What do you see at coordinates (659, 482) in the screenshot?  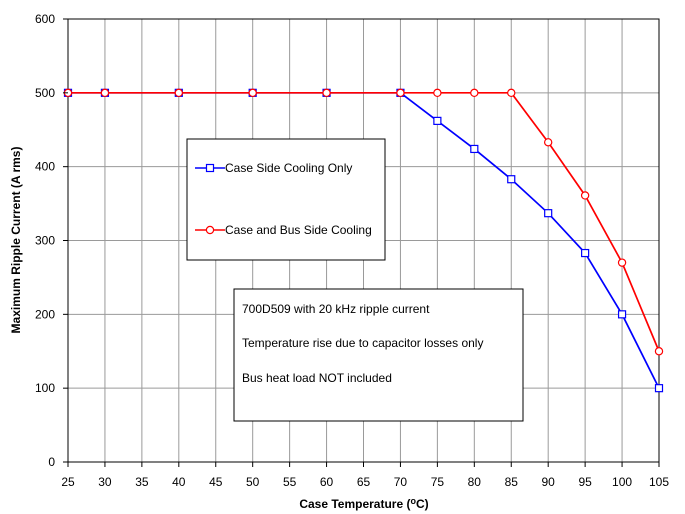 I see `x-tick-label-105: 105` at bounding box center [659, 482].